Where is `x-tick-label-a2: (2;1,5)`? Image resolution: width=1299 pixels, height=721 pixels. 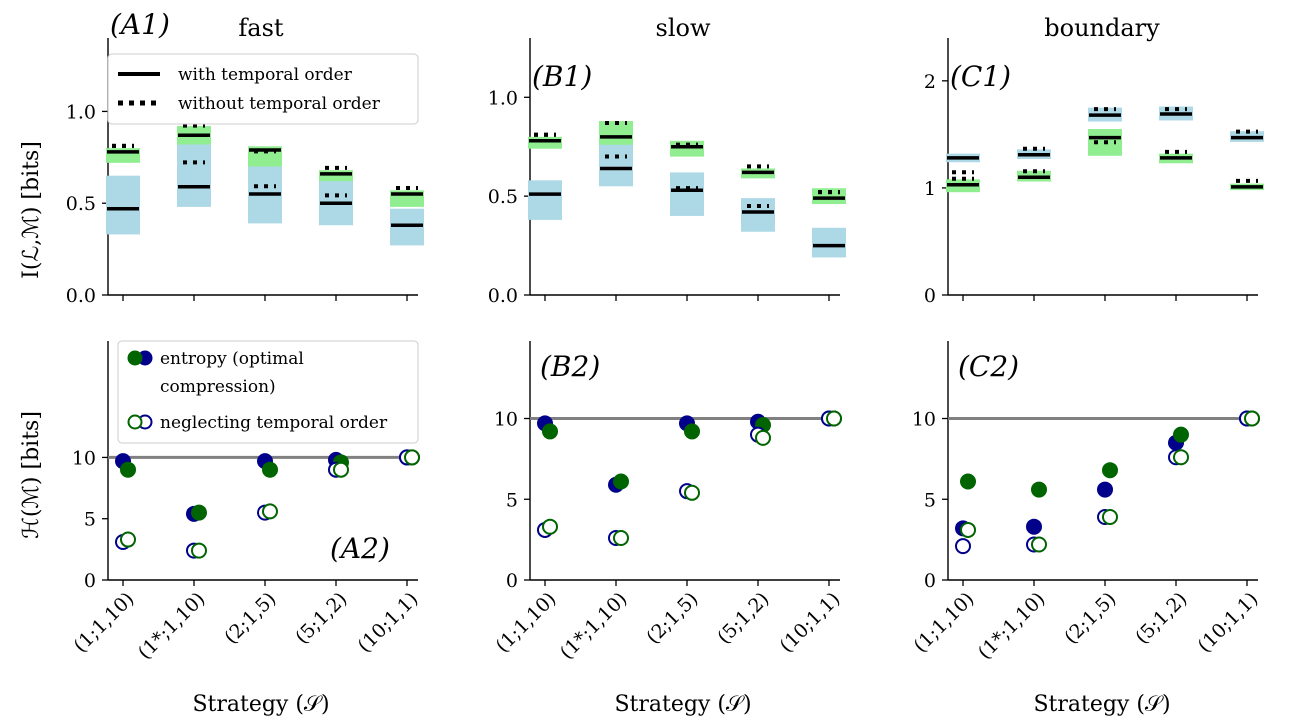 x-tick-label-a2: (2;1,5) is located at coordinates (250, 618).